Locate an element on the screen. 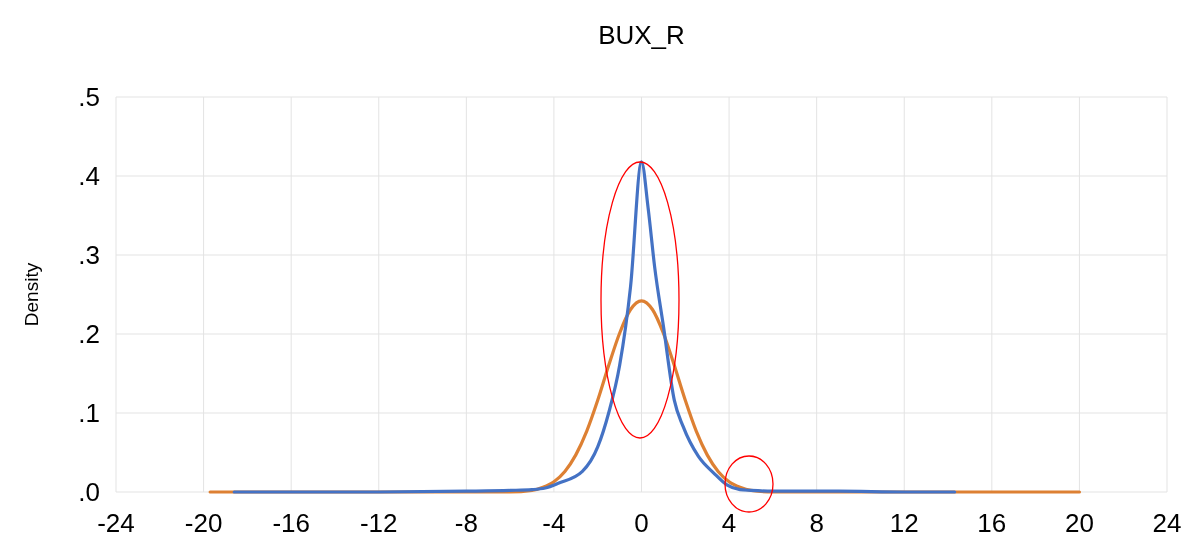 The width and height of the screenshot is (1190, 538). x-tick-label: 0 is located at coordinates (641, 523).